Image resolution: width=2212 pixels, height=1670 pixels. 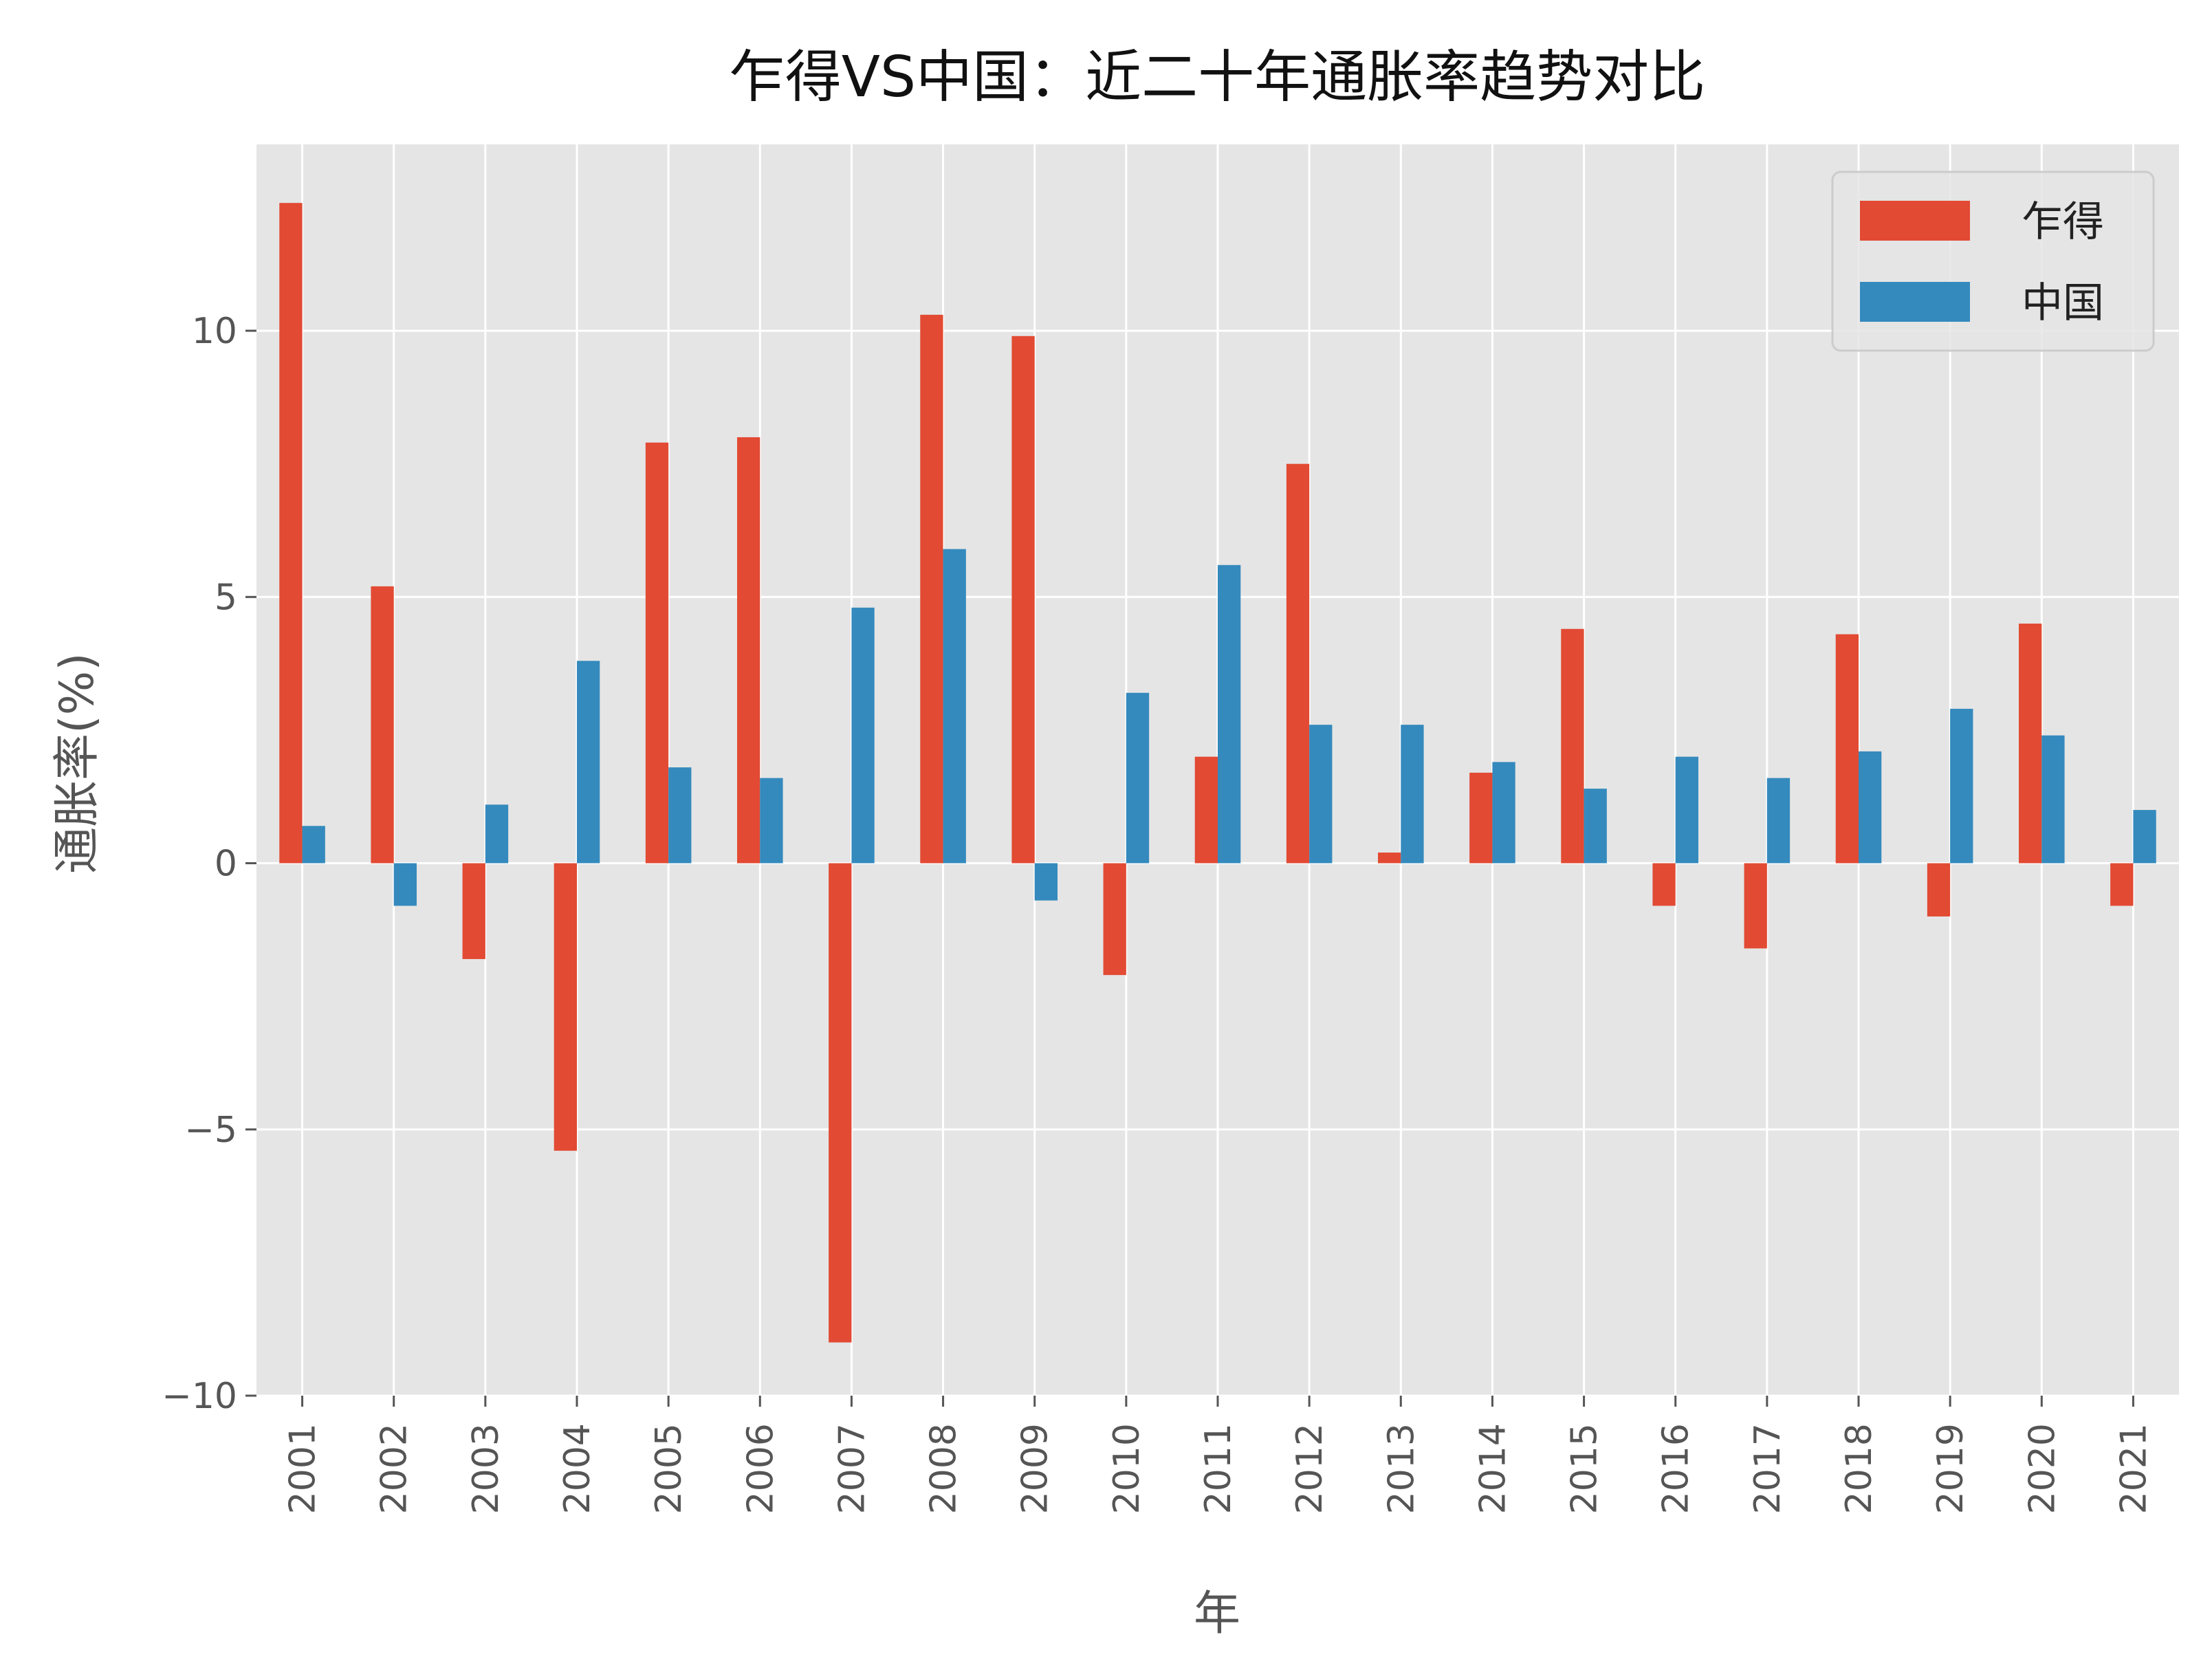 I want to click on bar-china-2016, so click(x=1686, y=810).